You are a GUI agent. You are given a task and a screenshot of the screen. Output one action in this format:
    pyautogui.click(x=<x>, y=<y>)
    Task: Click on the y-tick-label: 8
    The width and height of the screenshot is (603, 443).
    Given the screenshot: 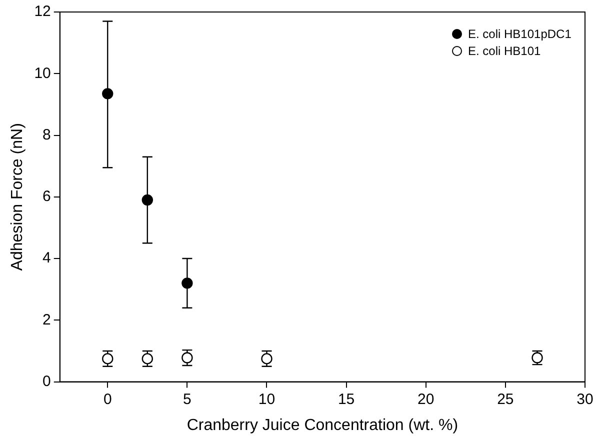 What is the action you would take?
    pyautogui.click(x=46, y=135)
    